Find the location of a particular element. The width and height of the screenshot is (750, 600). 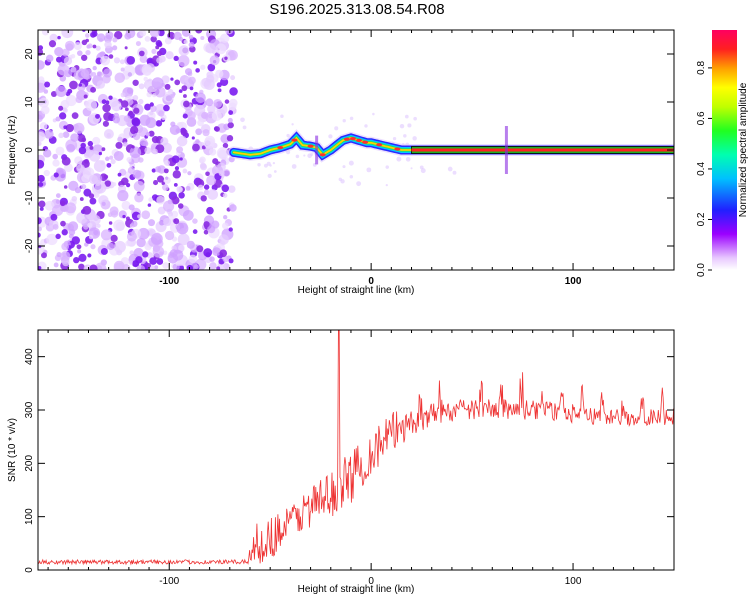

spectrogram-peak is located at coordinates (359, 140).